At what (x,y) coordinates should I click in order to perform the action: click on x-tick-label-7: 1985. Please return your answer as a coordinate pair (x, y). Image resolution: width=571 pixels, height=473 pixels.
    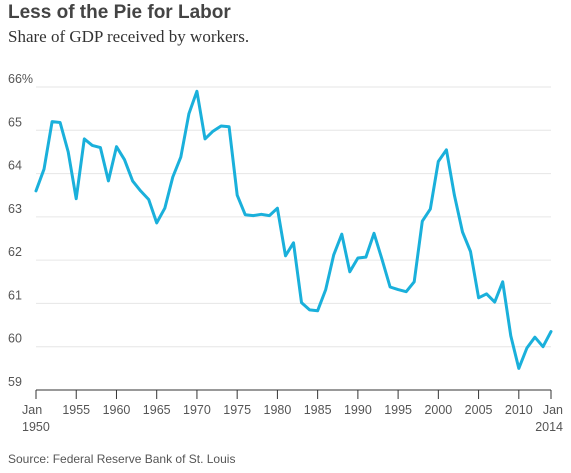
    Looking at the image, I should click on (318, 410).